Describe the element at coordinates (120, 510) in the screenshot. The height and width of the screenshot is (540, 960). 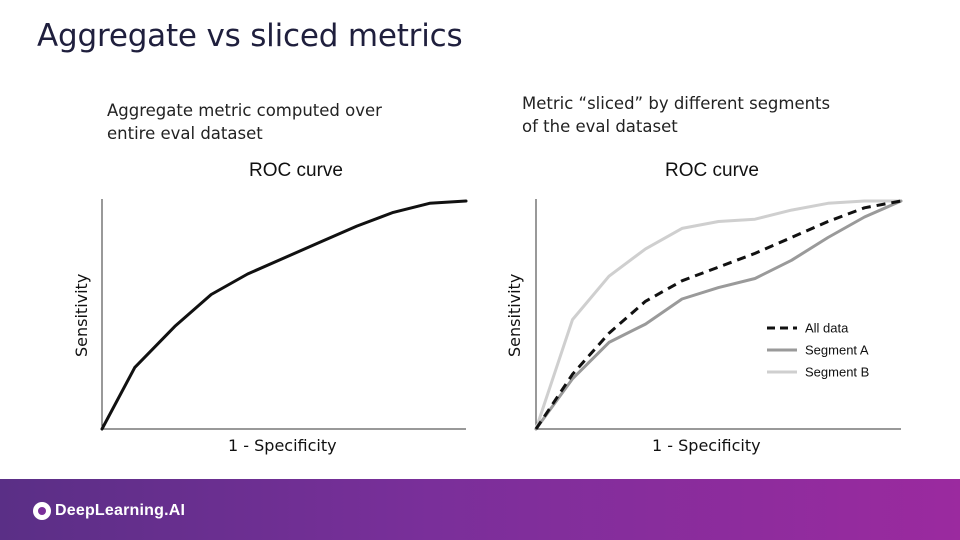
I see `brand-name: DeepLearning.AI` at that location.